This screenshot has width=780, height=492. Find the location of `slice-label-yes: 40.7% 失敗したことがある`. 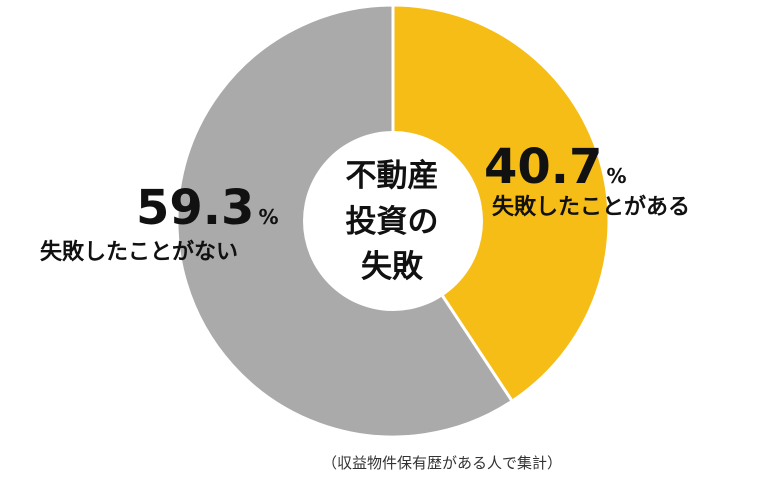

slice-label-yes: 40.7% 失敗したことがある is located at coordinates (587, 179).